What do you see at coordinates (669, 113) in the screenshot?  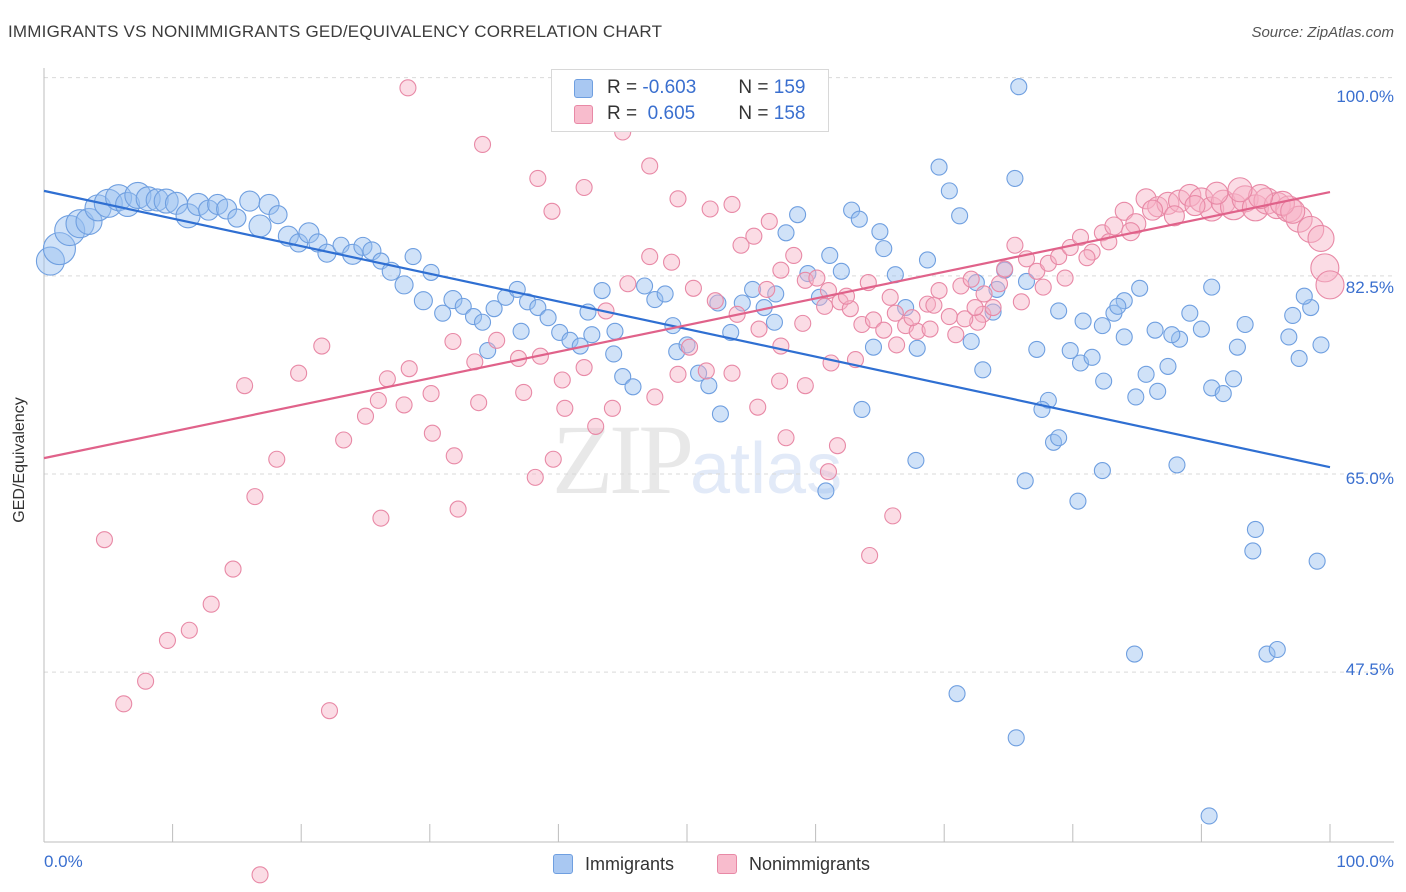 I see `legend-r-value: 0.605` at bounding box center [669, 113].